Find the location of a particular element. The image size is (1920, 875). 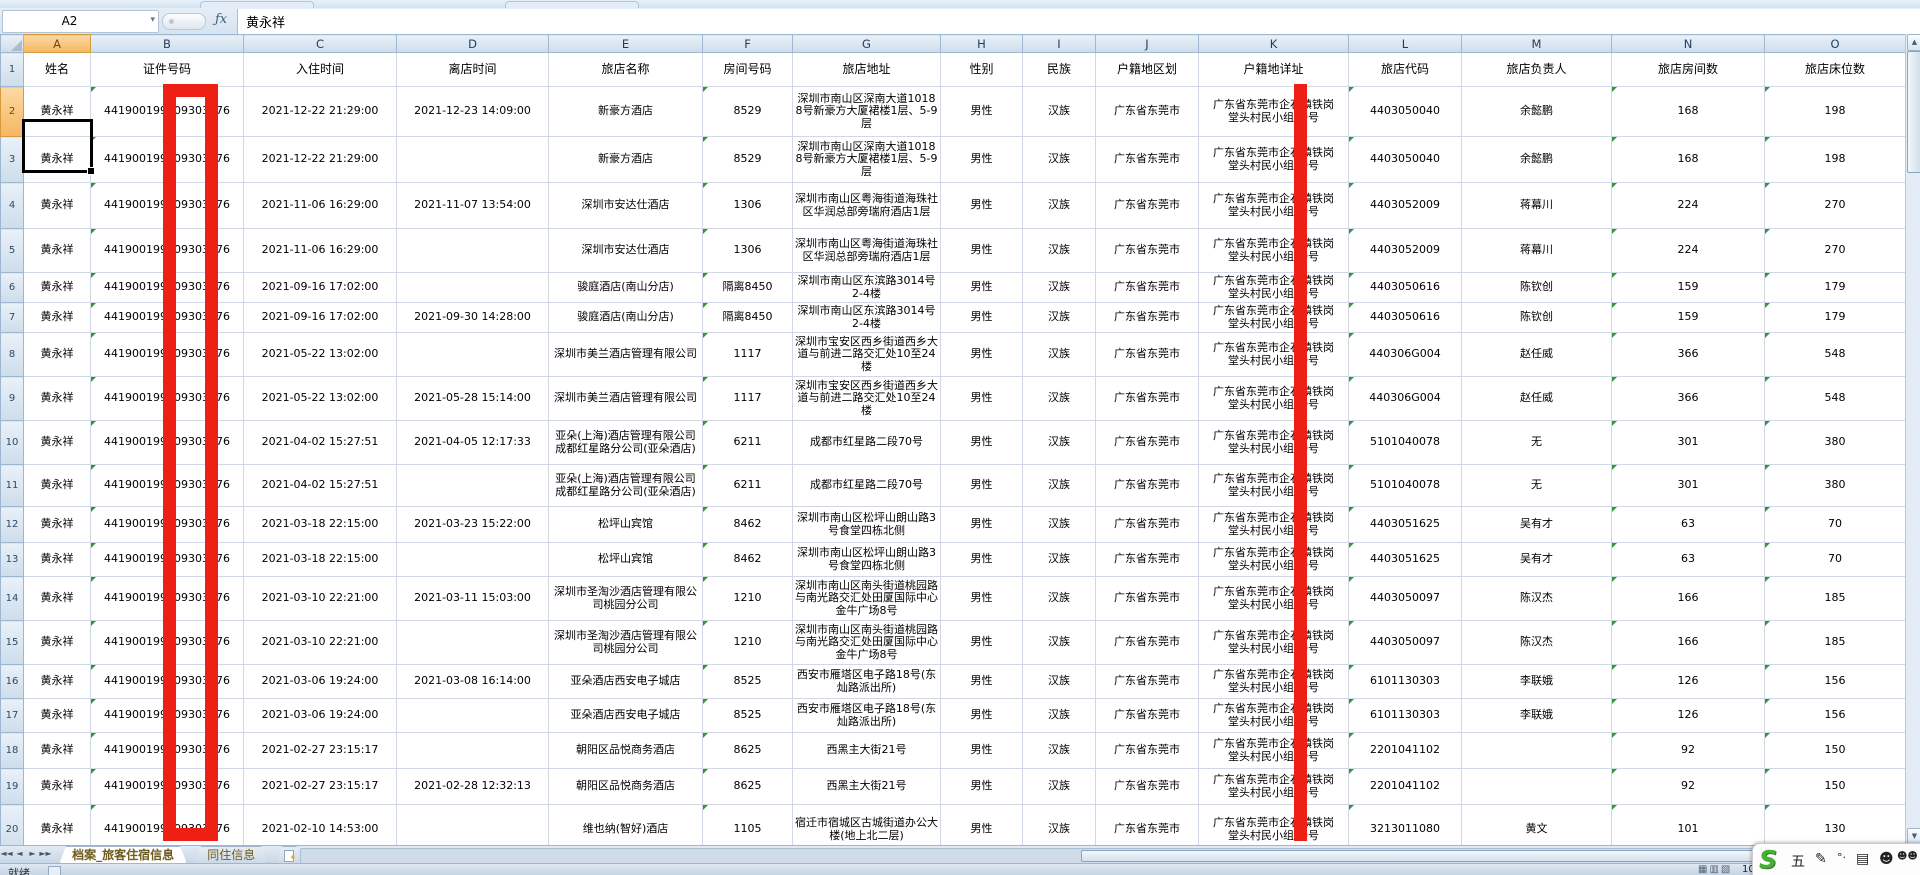

cell-D9: 2021-05-28 15:14:00 is located at coordinates (472, 398).